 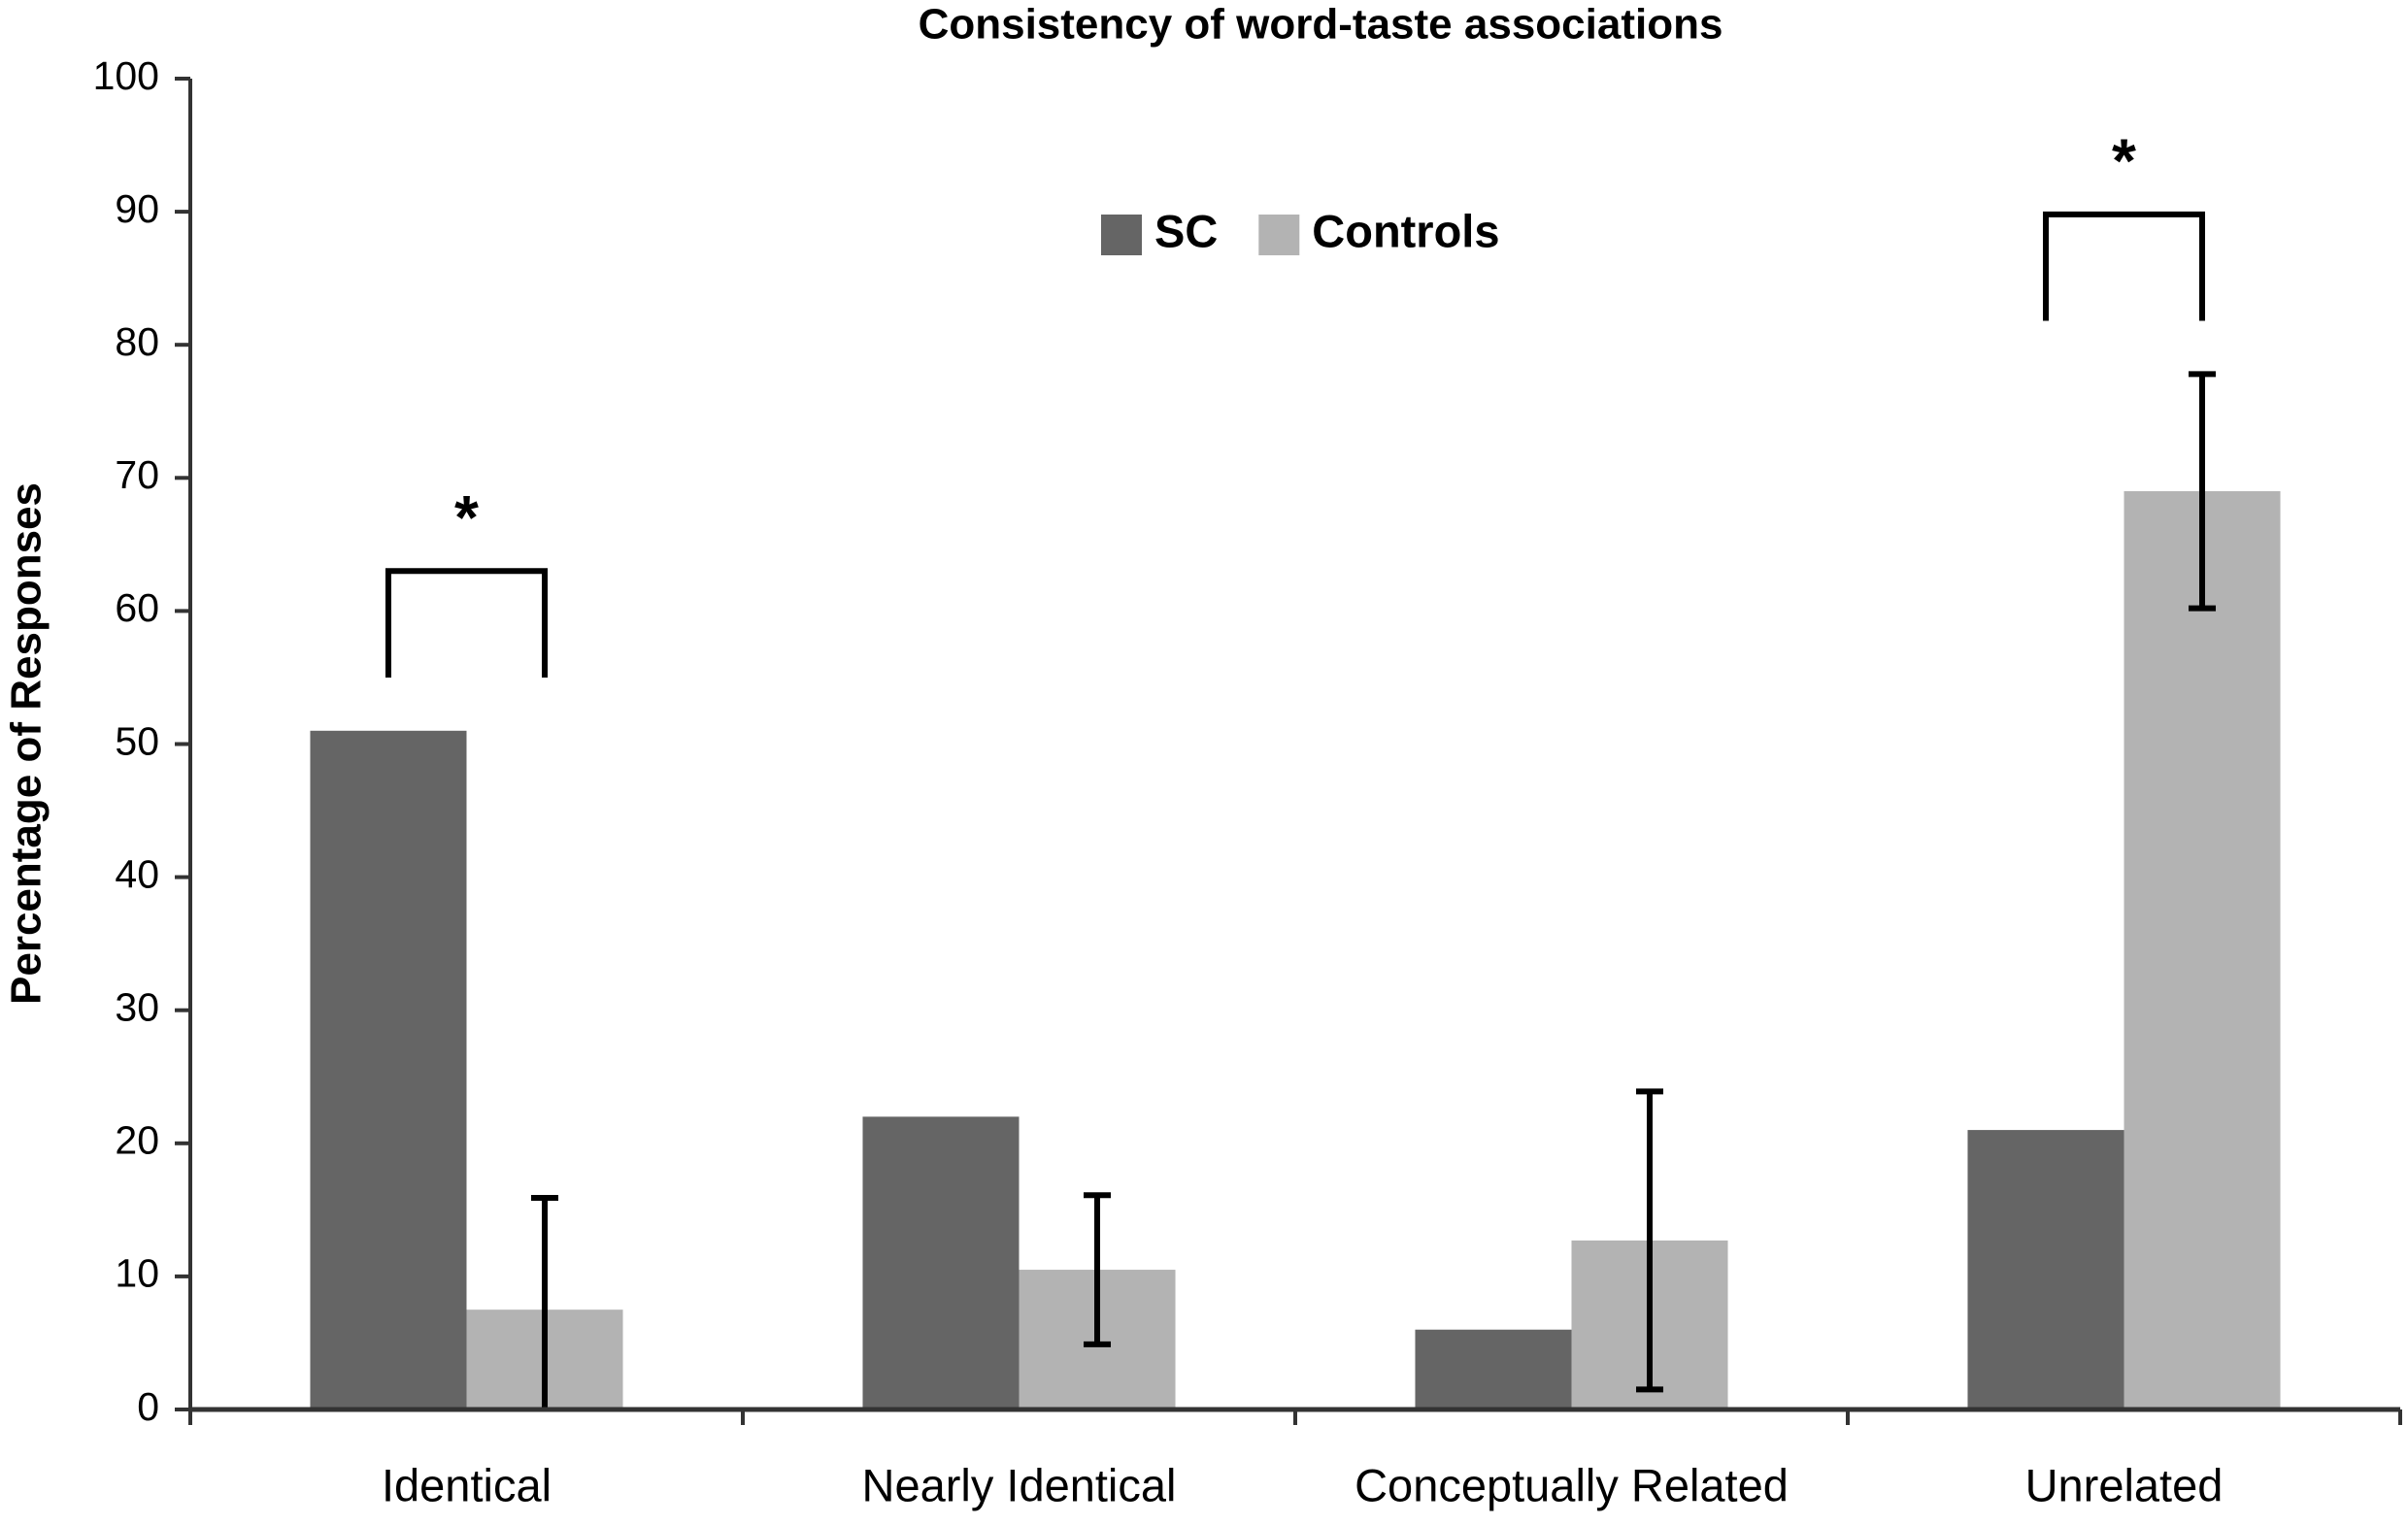 I want to click on x-tick-label: Conceptually Related, so click(x=1571, y=1484).